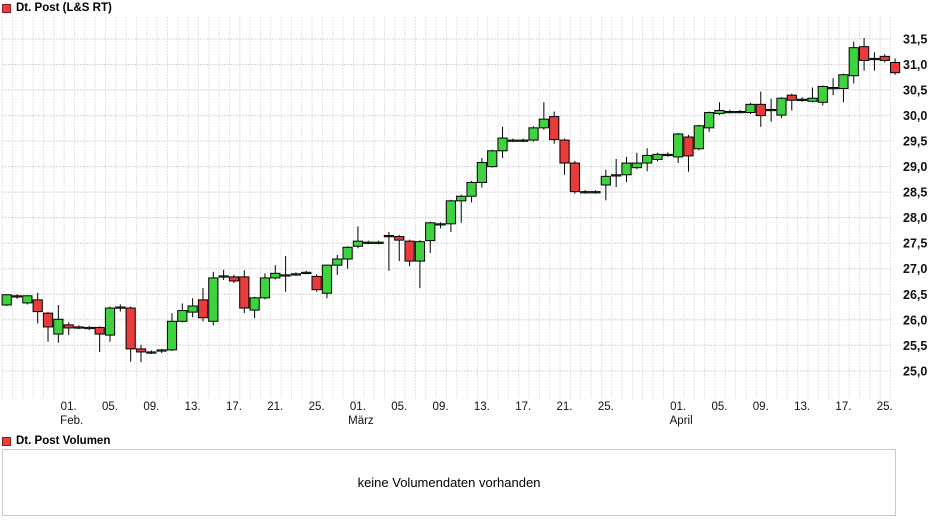 This screenshot has height=526, width=940. I want to click on volume-legend: Dt. Post Volumen, so click(56, 441).